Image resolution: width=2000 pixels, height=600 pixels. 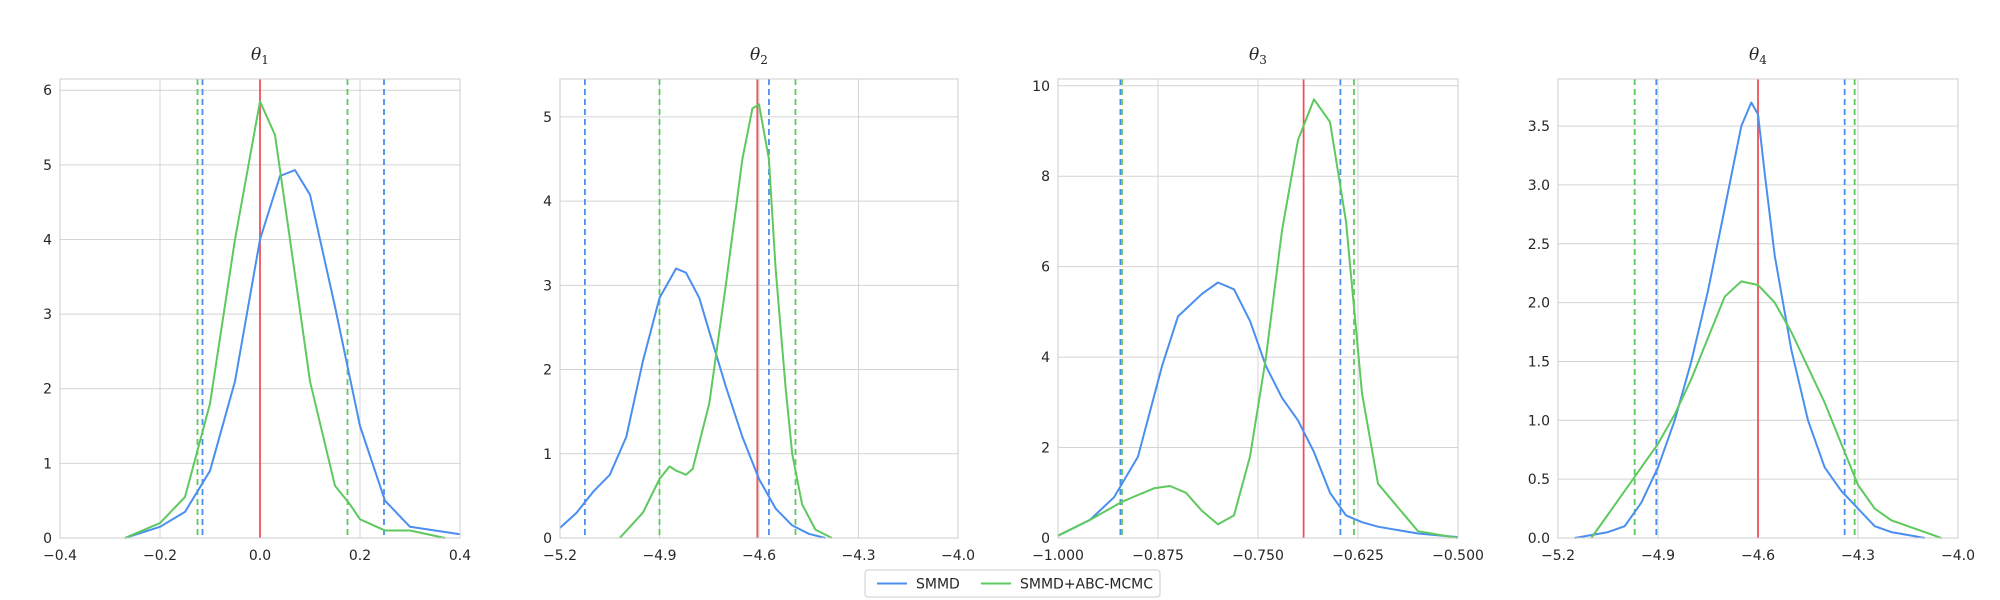 I want to click on panel-title: θ2, so click(x=759, y=56).